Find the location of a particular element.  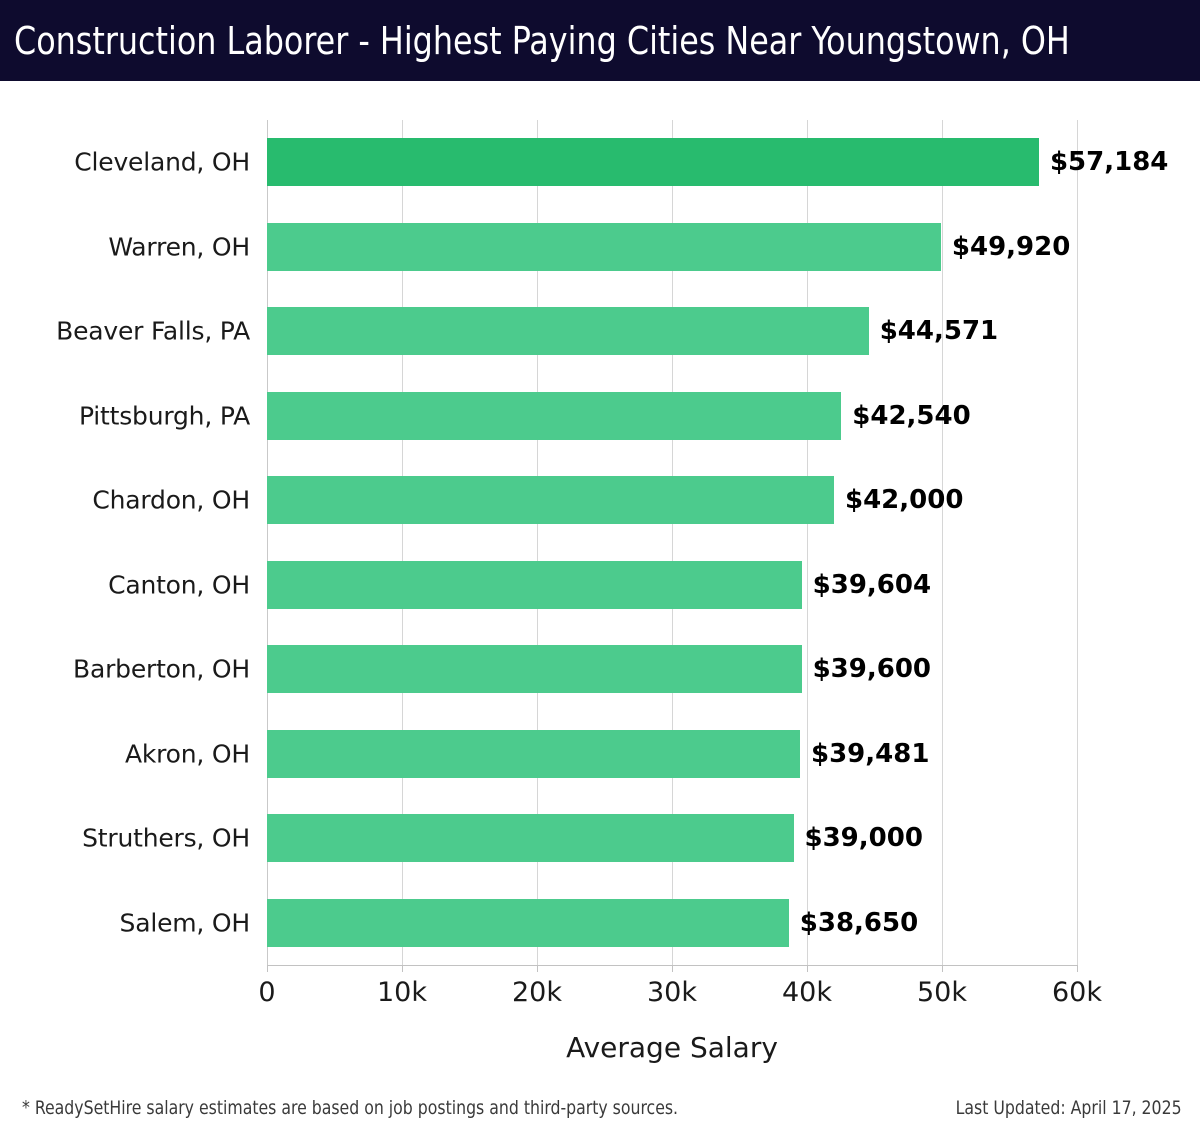

category-label: Salem, OH is located at coordinates (185, 923).